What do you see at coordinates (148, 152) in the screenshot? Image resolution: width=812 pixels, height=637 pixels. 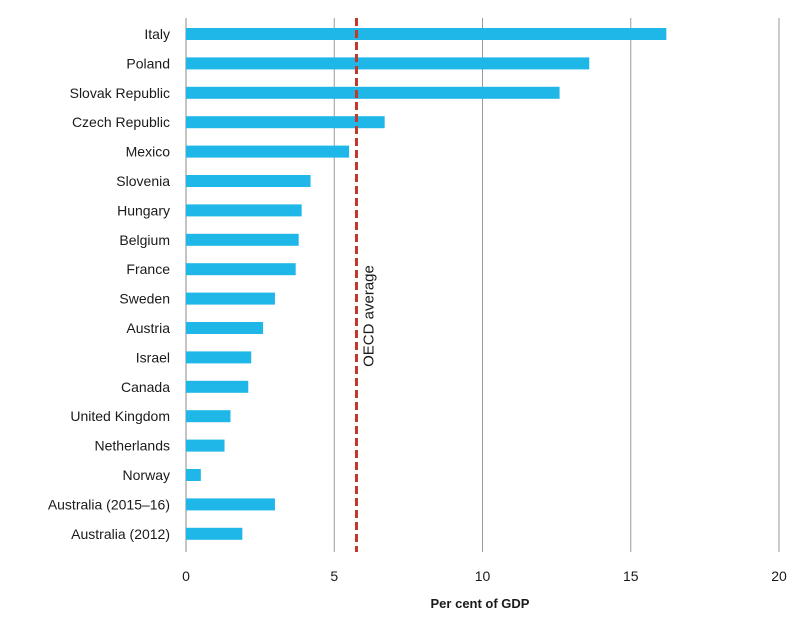 I see `category-label: Mexico` at bounding box center [148, 152].